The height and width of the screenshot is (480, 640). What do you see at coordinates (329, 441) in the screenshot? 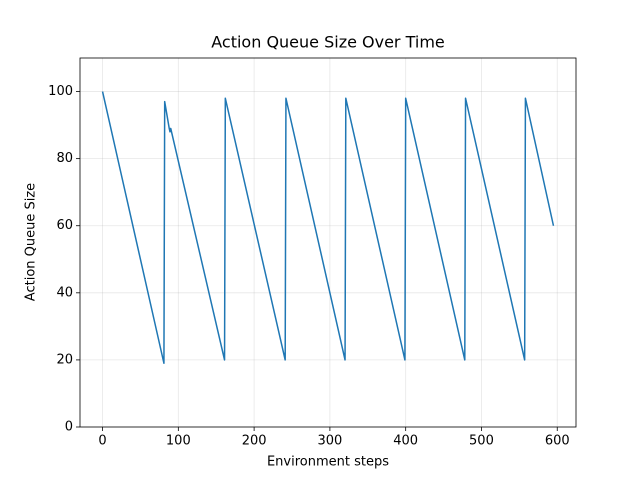
I see `x-tick-label: 300` at bounding box center [329, 441].